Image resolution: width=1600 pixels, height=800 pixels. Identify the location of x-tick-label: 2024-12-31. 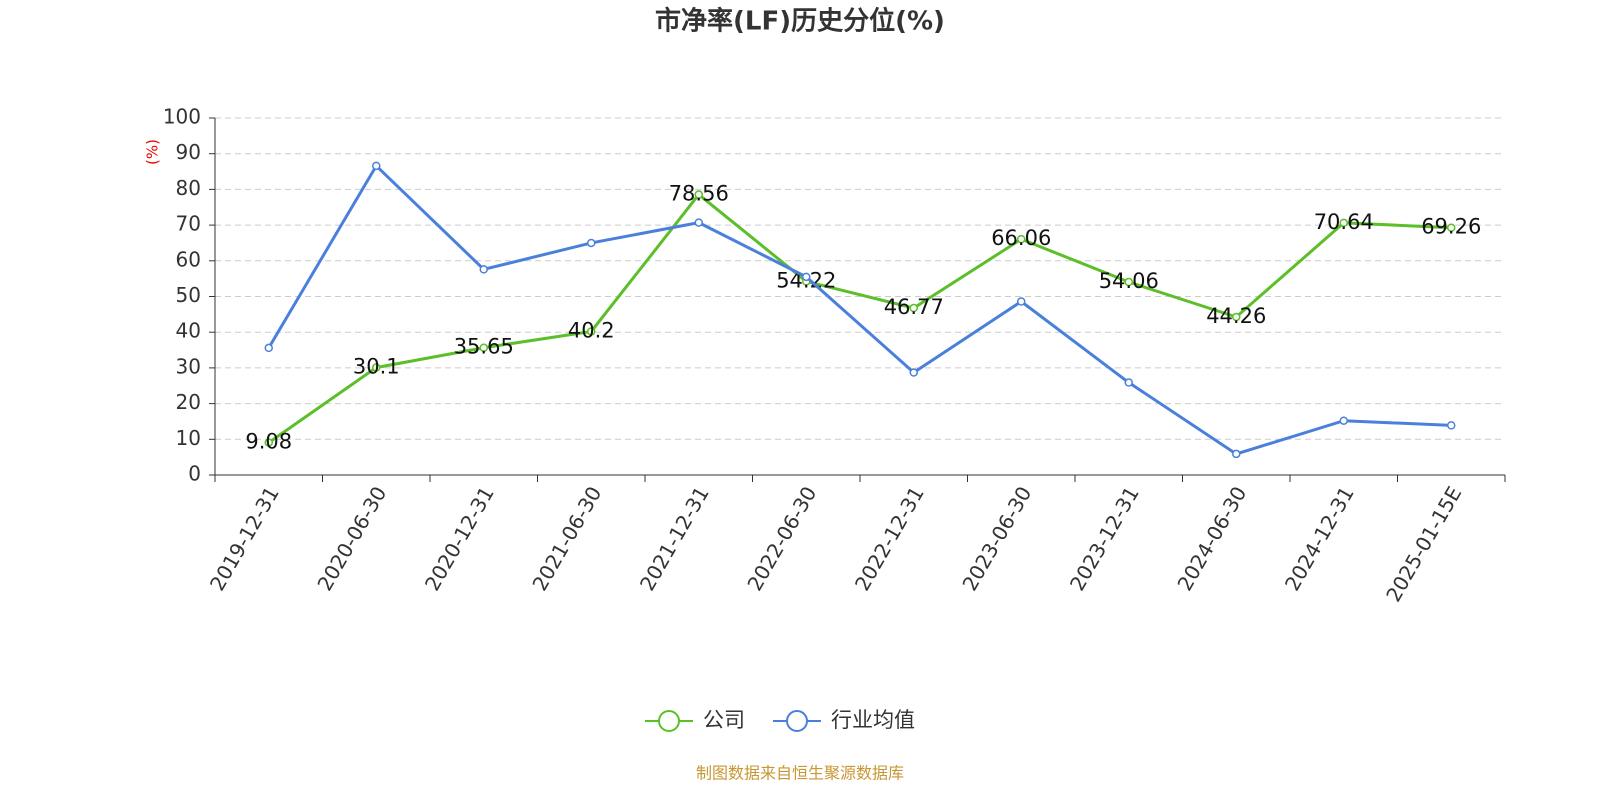
(1319, 538).